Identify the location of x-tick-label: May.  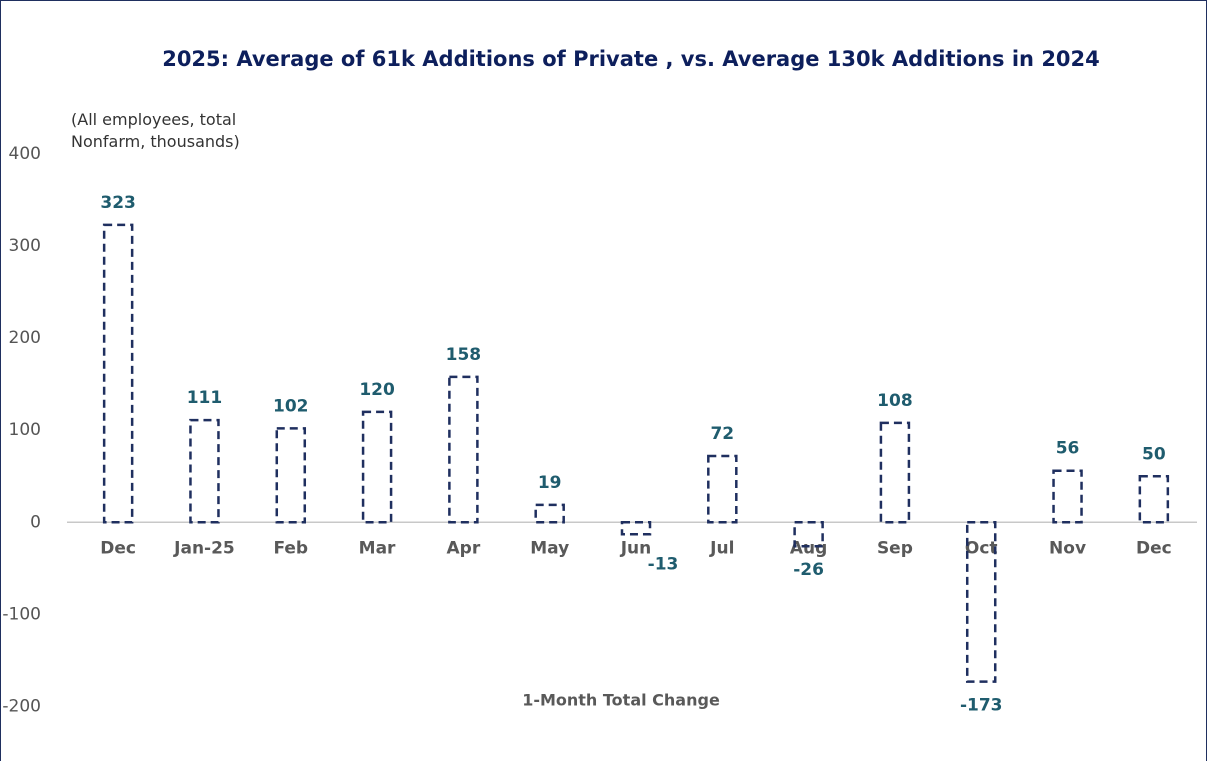
(549, 548).